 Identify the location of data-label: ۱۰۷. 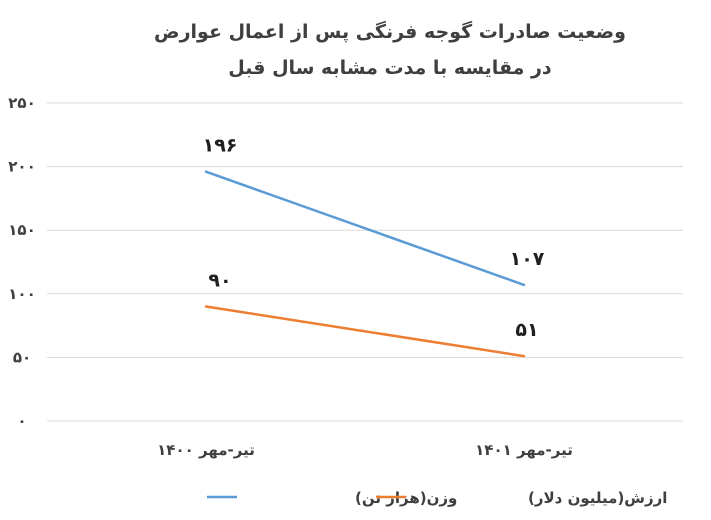
(527, 259).